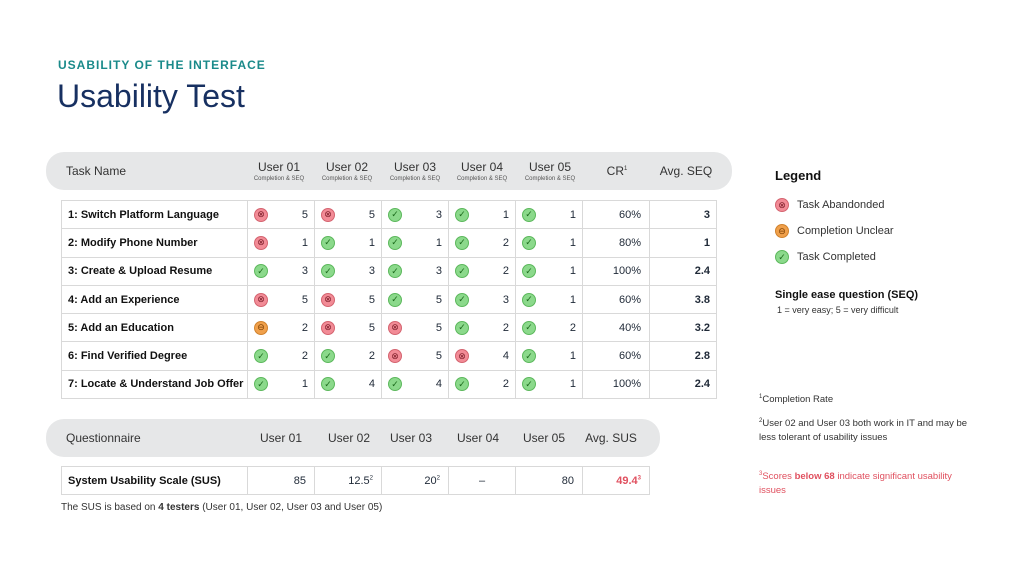  I want to click on legend-item-unclear: ⊖ Completion Unclear, so click(834, 231).